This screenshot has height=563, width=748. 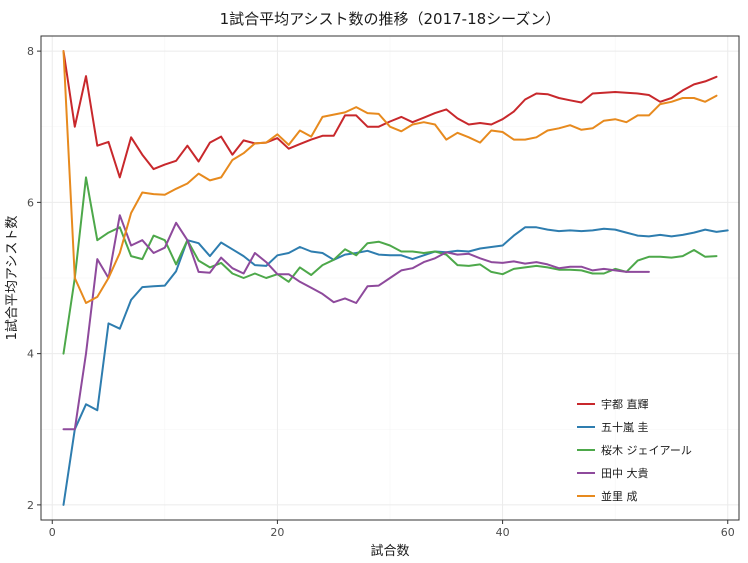 I want to click on y-tick-label: 6, so click(x=30, y=202).